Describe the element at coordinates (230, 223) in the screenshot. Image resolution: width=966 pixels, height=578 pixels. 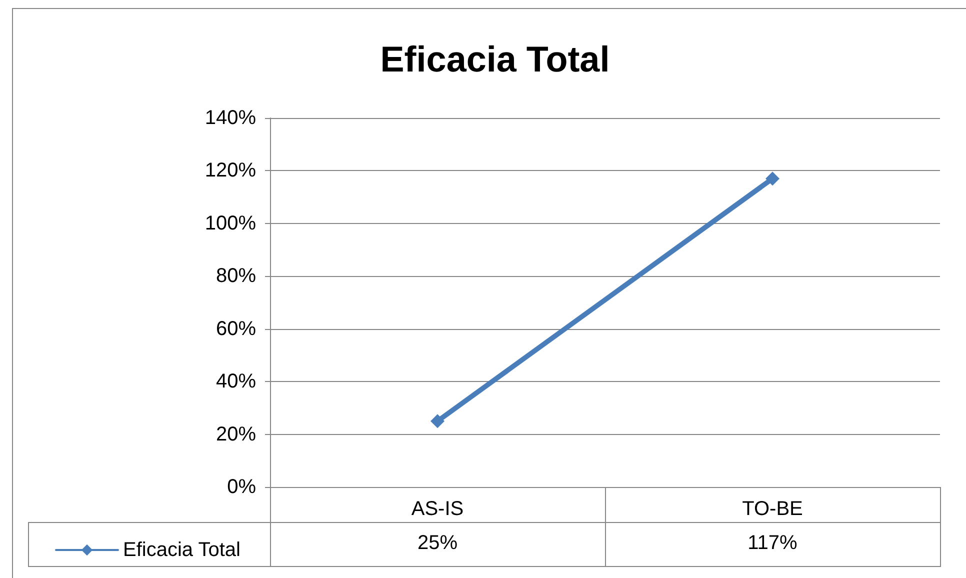
I see `y-tick-label: 100%` at that location.